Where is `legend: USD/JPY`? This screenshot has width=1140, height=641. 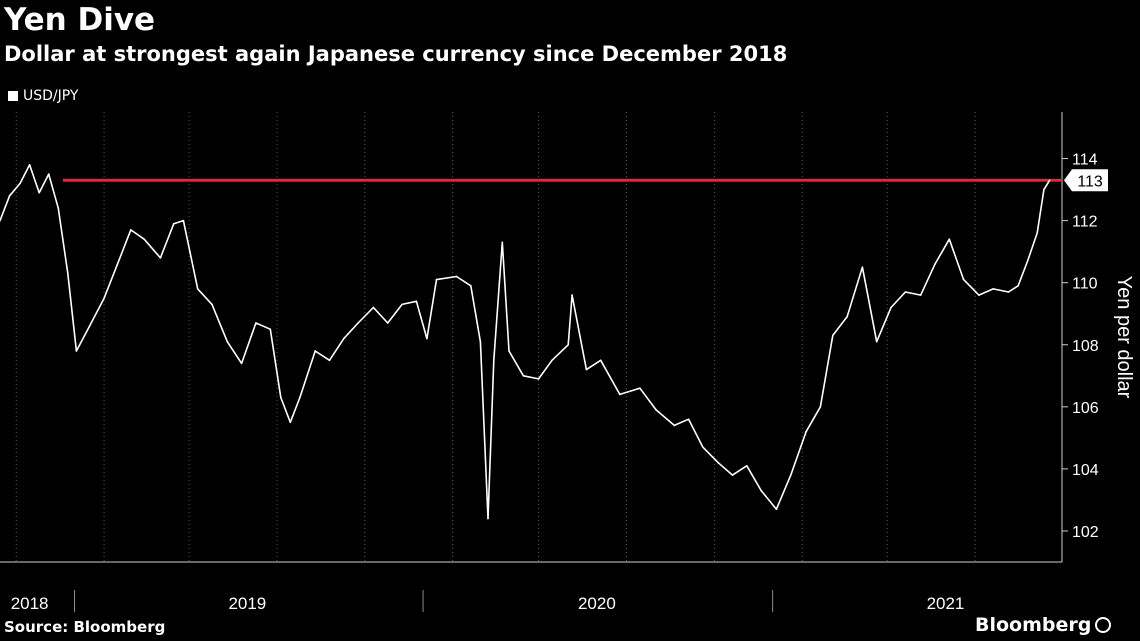 legend: USD/JPY is located at coordinates (43, 96).